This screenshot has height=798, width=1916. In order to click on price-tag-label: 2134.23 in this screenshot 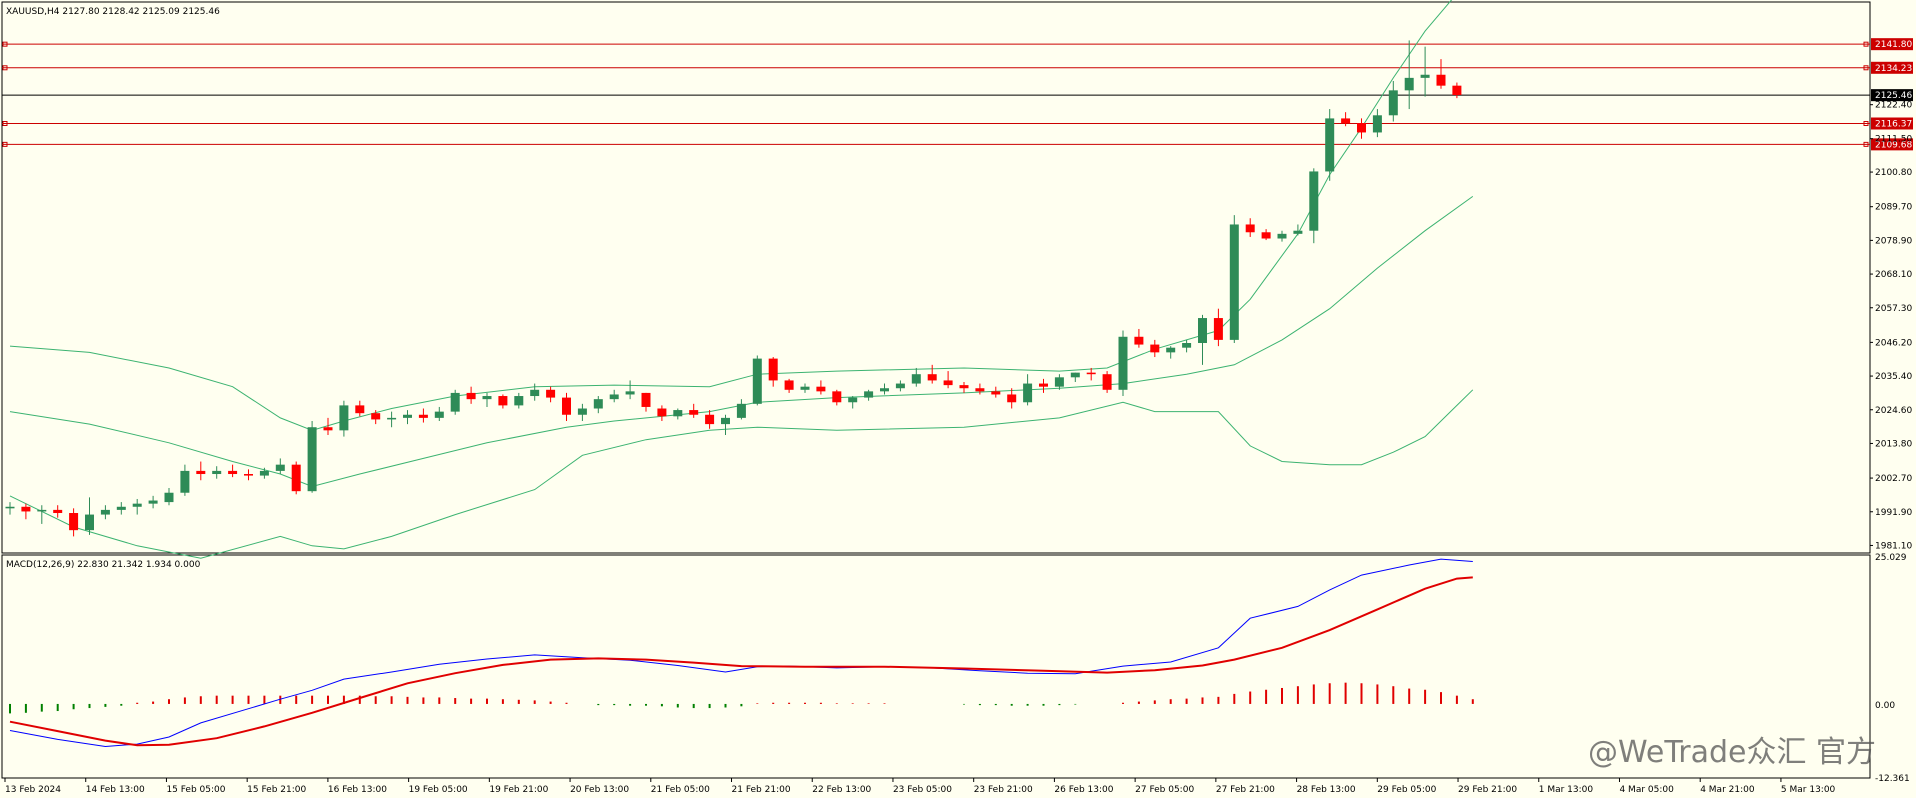, I will do `click(1893, 69)`.